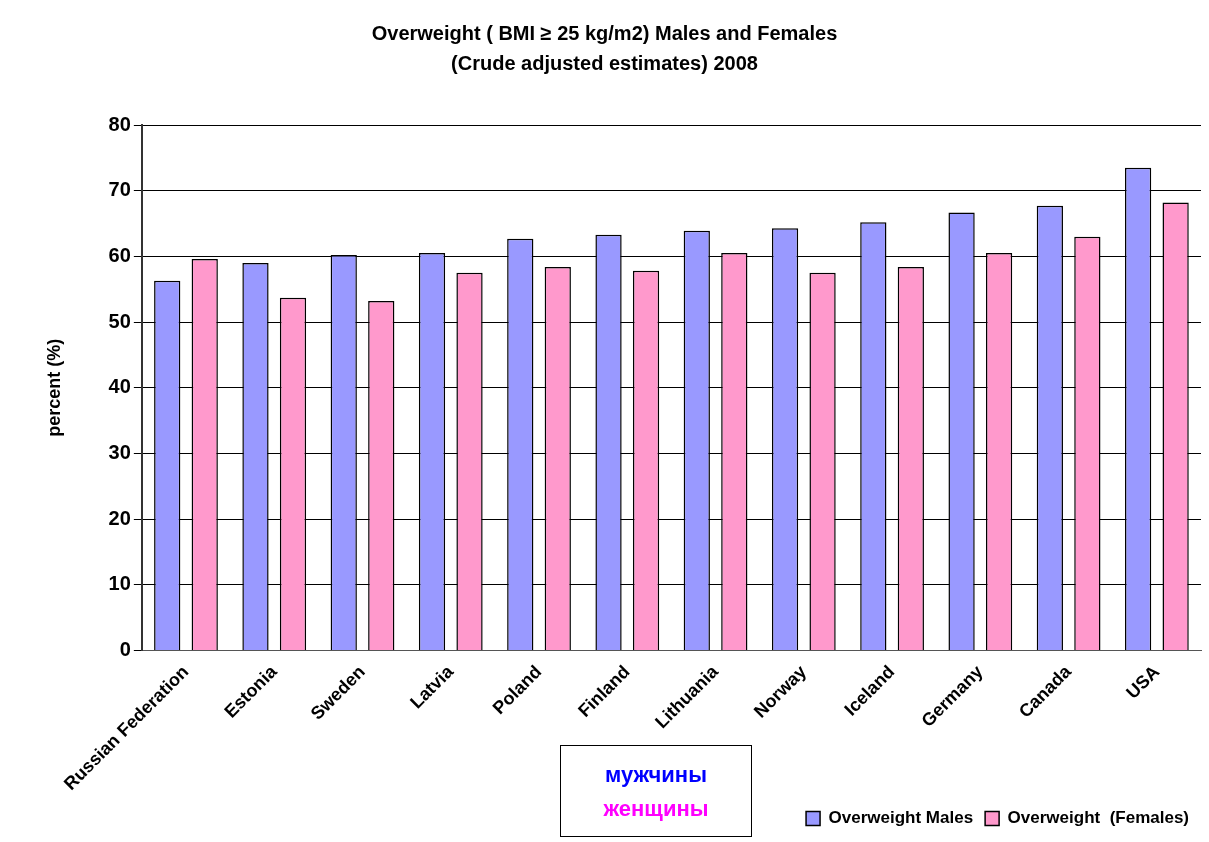  What do you see at coordinates (604, 33) in the screenshot?
I see `chart-title: Overweight ( BMI ≥ 25 kg/m2) Males and Females` at bounding box center [604, 33].